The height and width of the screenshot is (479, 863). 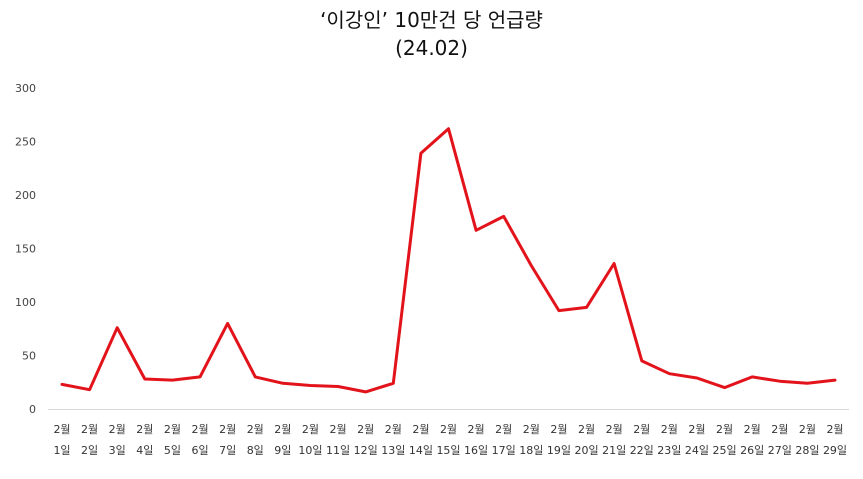 I want to click on x-tick-label-day: 4일, so click(x=144, y=450).